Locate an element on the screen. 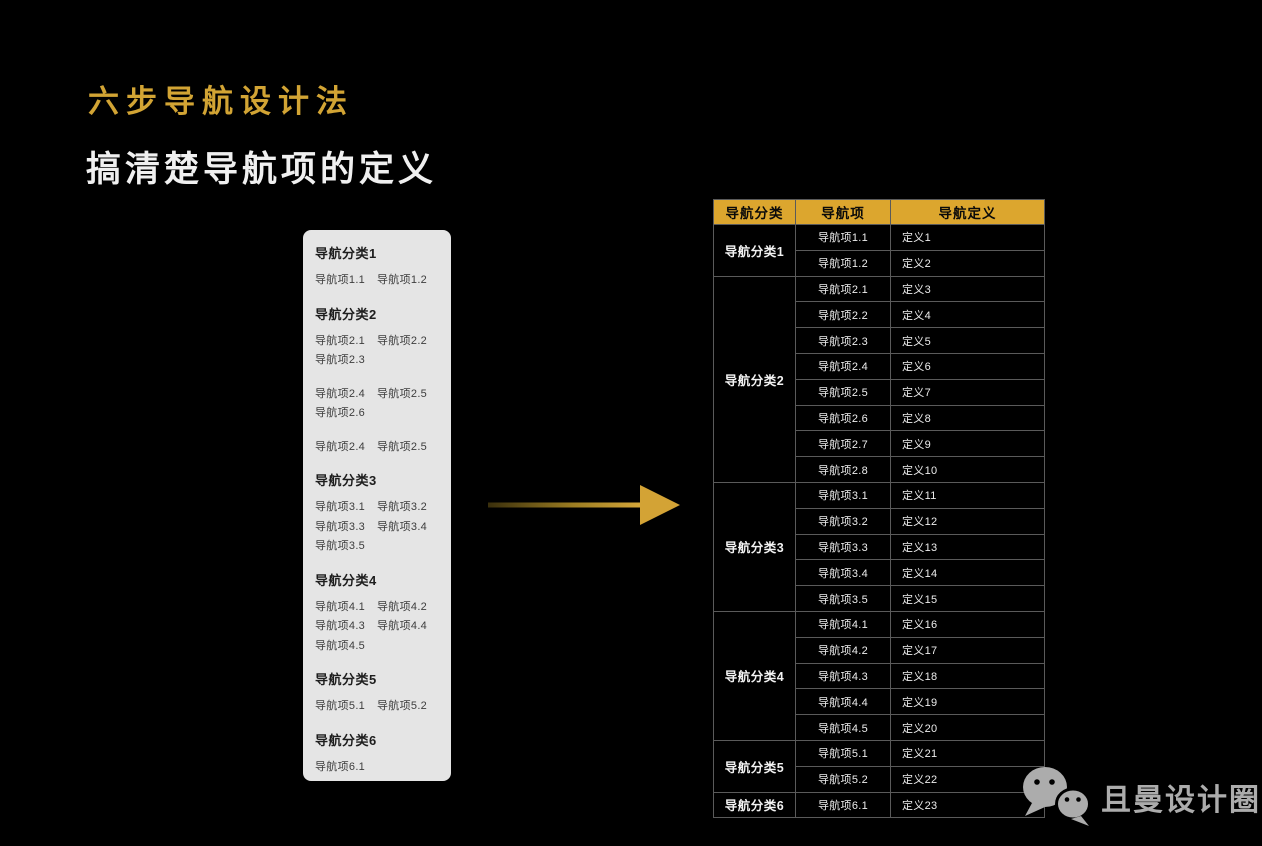  nav-item-cell: 导航项2.6 is located at coordinates (843, 418).